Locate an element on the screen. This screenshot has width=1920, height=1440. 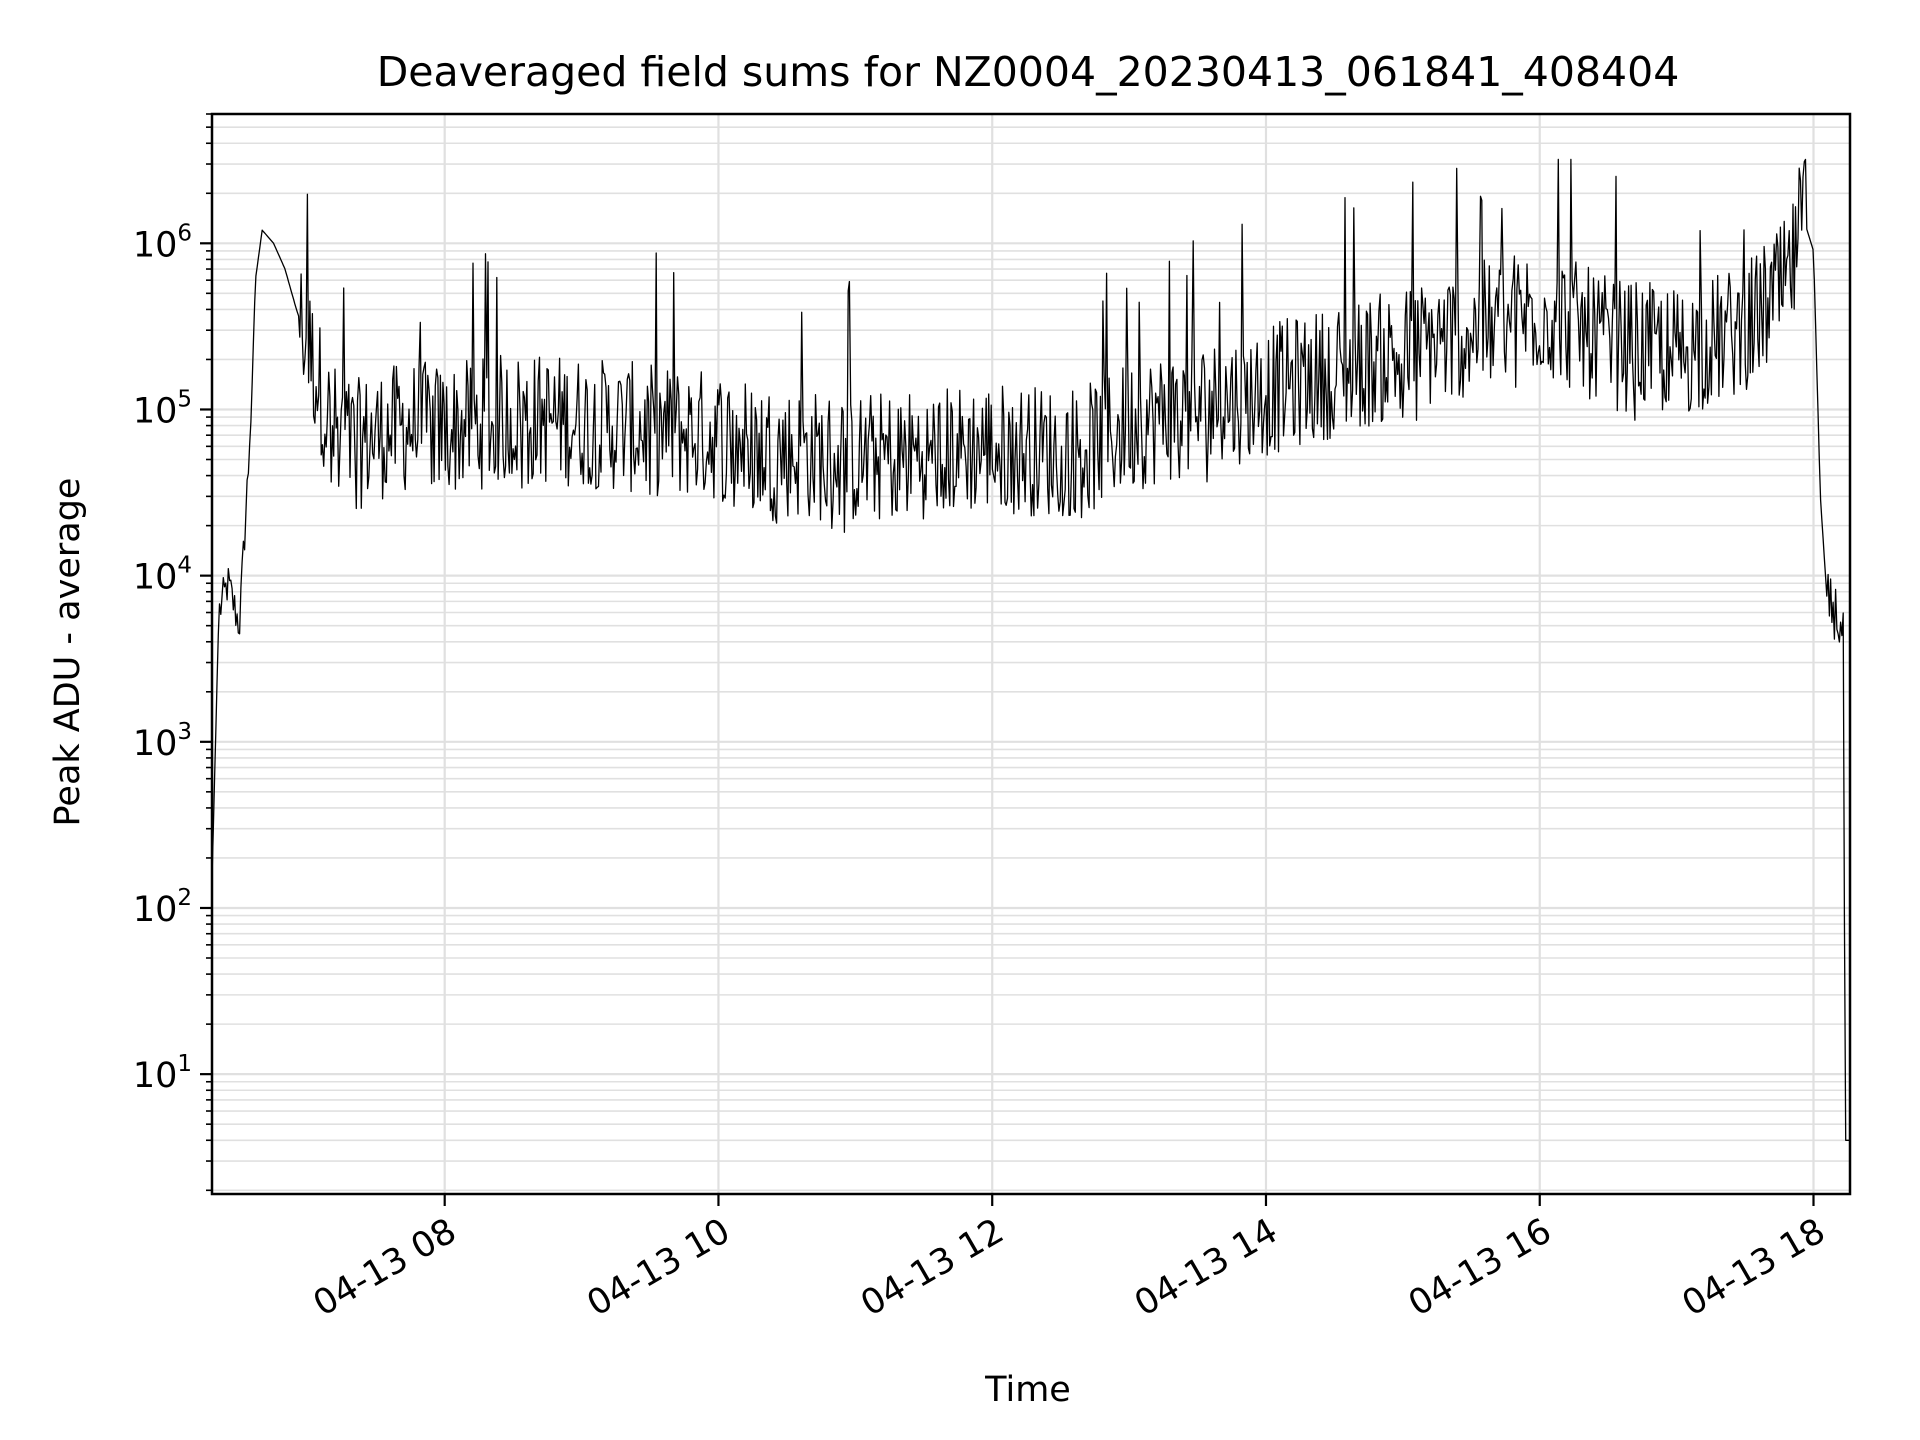
y-axis-label: Peak ADU - average is located at coordinates (68, 652).